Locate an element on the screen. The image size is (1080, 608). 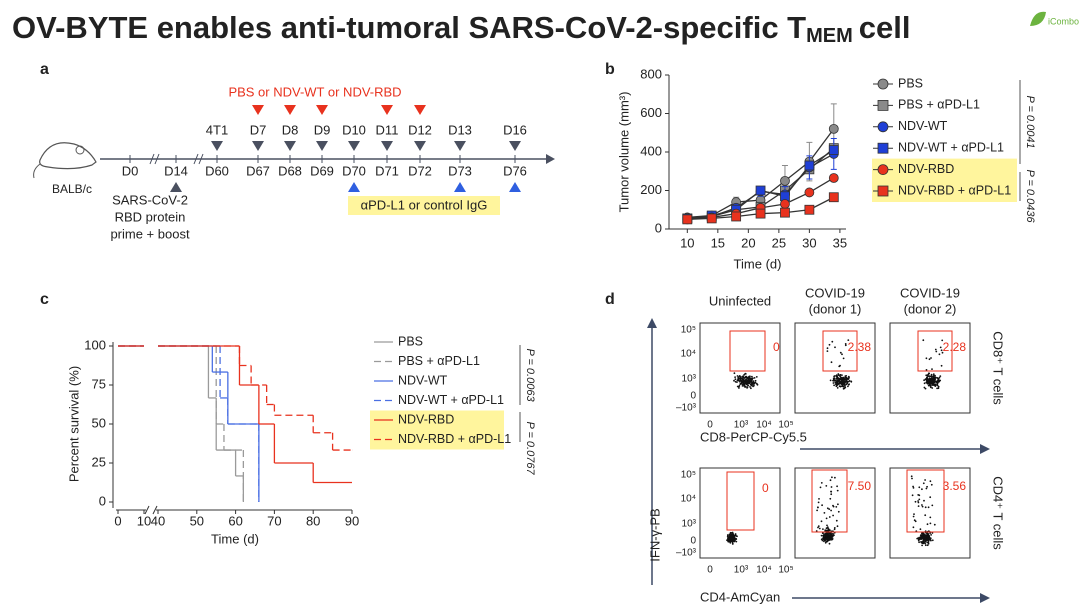
y-tick-label: 800 is located at coordinates (651, 73).